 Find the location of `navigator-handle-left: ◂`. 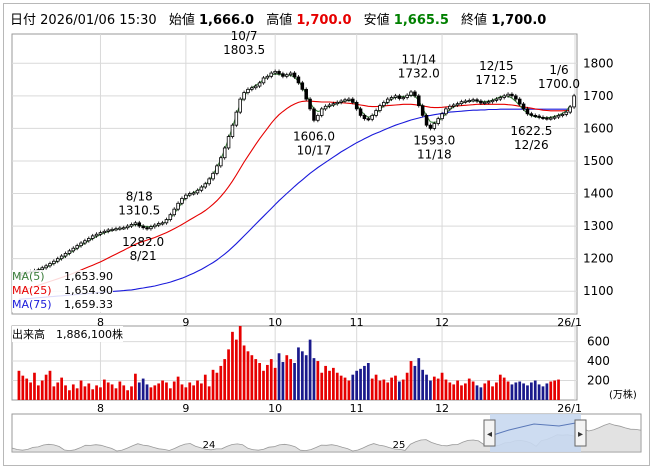

navigator-handle-left: ◂ is located at coordinates (489, 433).